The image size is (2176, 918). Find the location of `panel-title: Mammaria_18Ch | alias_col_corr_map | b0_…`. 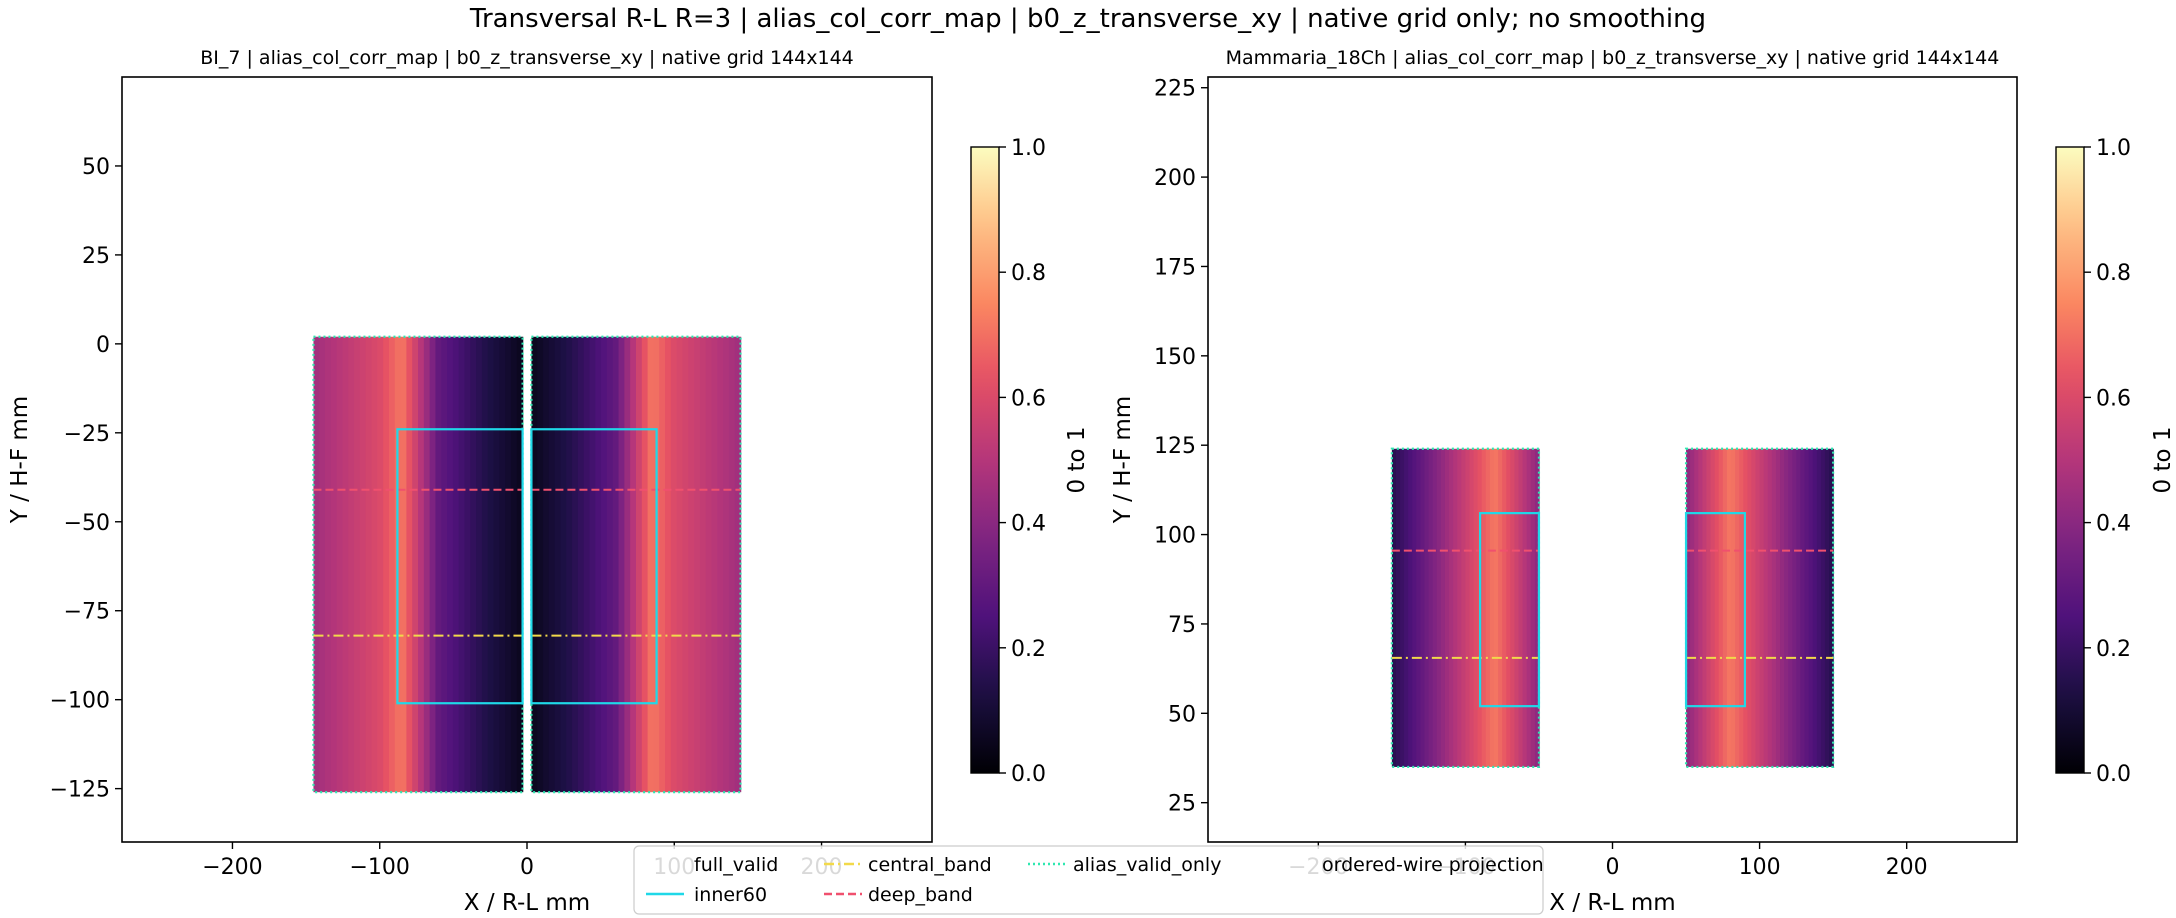

panel-title: Mammaria_18Ch | alias_col_corr_map | b0_… is located at coordinates (1613, 58).